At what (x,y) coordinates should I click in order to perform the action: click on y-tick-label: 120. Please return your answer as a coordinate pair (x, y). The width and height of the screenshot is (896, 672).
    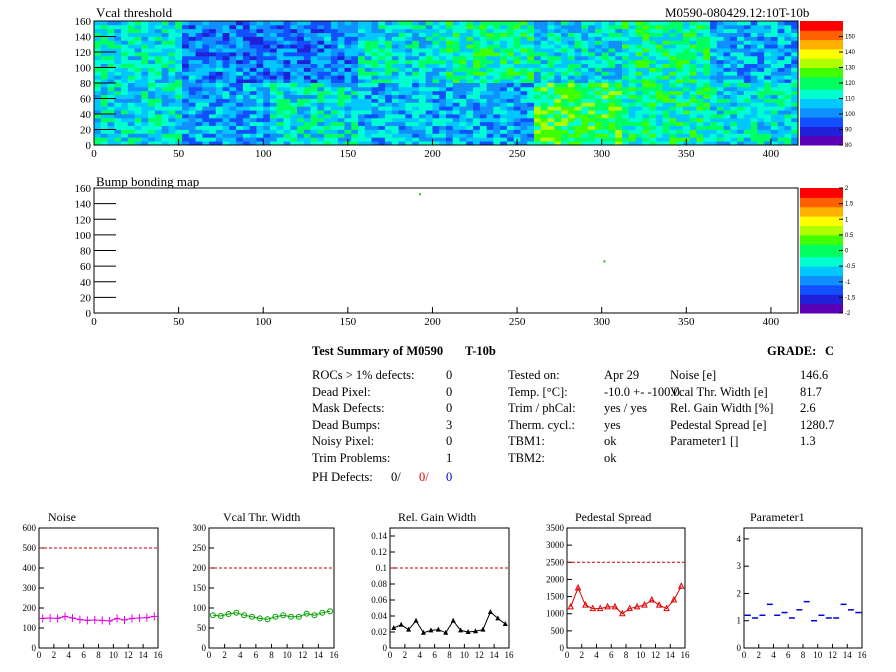
    Looking at the image, I should click on (83, 53).